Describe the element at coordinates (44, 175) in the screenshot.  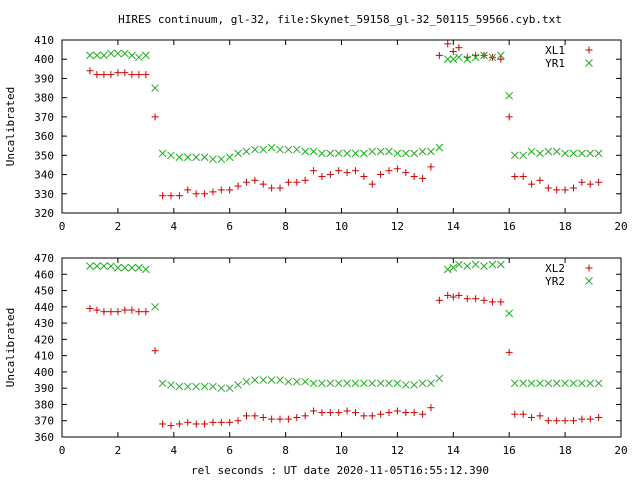
I see `y-tick-label: 340` at that location.